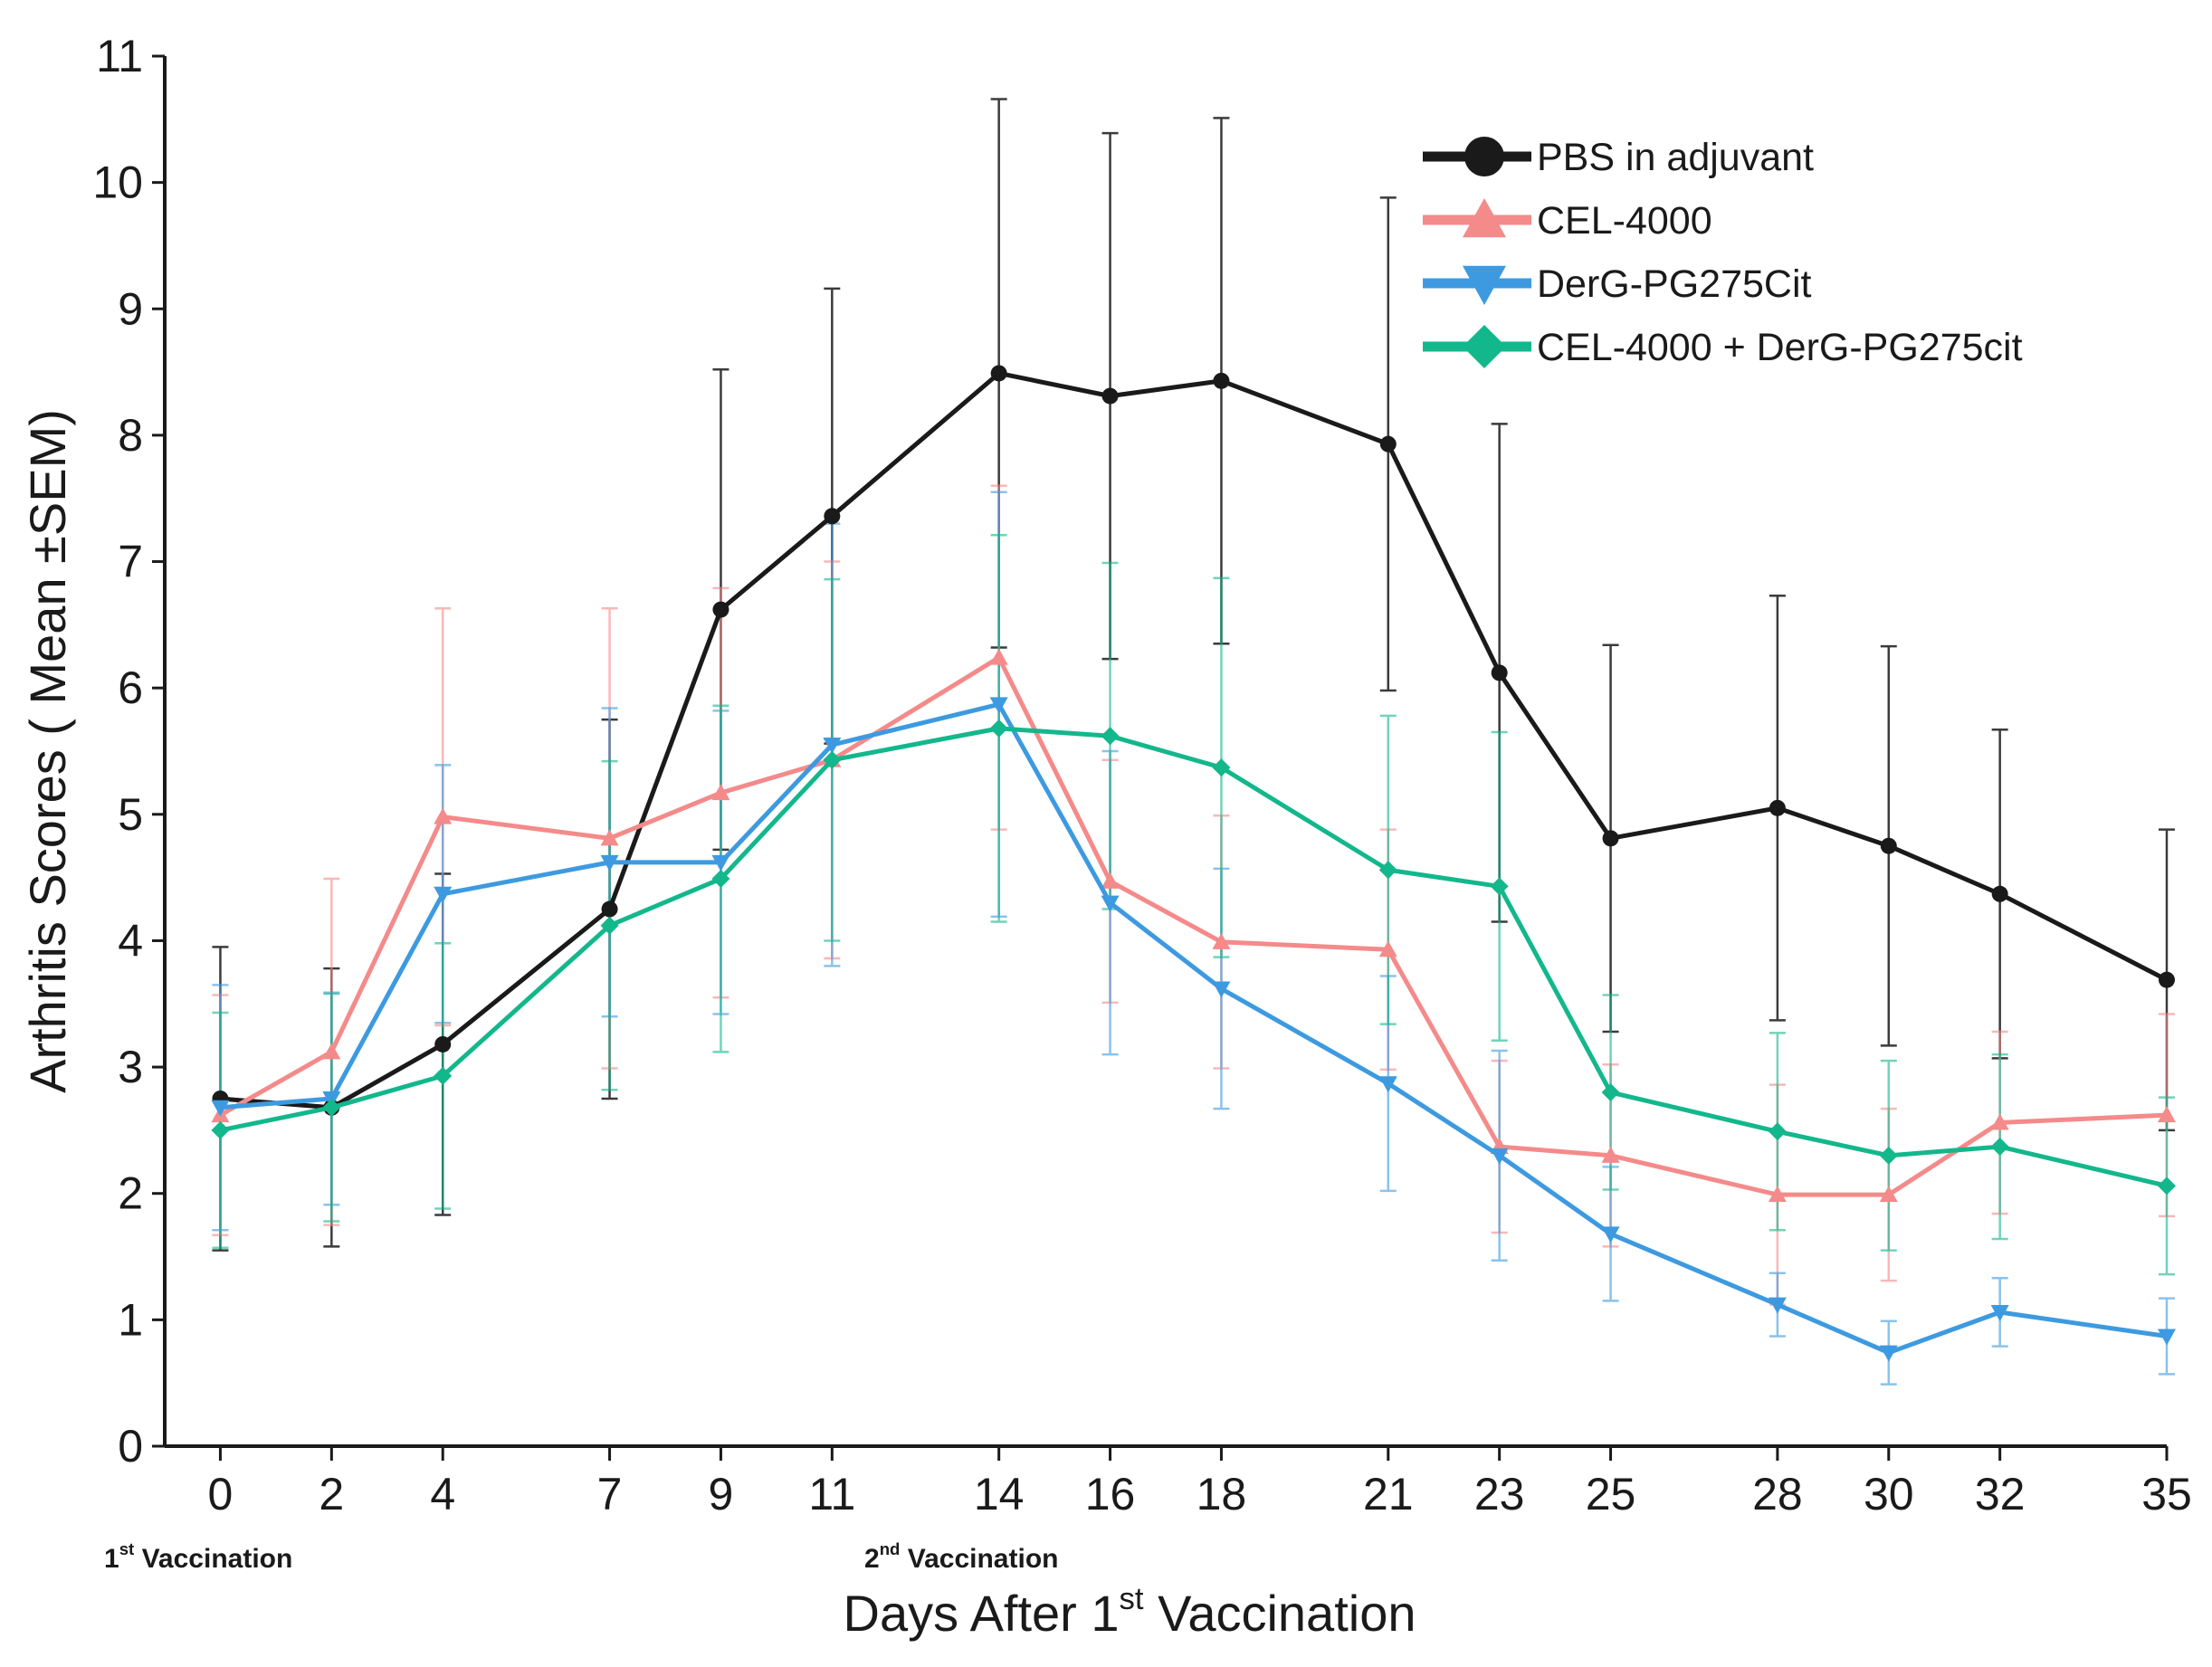 The width and height of the screenshot is (2212, 1667). What do you see at coordinates (1130, 1612) in the screenshot?
I see `x-axis-title: Days After 1st Vaccination` at bounding box center [1130, 1612].